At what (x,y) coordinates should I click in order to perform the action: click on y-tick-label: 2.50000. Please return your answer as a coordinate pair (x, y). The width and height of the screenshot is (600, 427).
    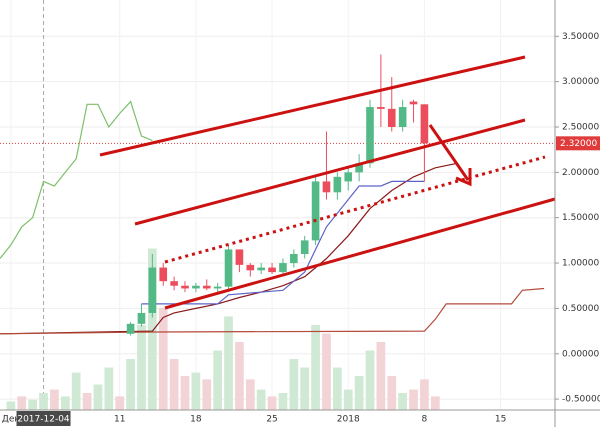
    Looking at the image, I should click on (580, 127).